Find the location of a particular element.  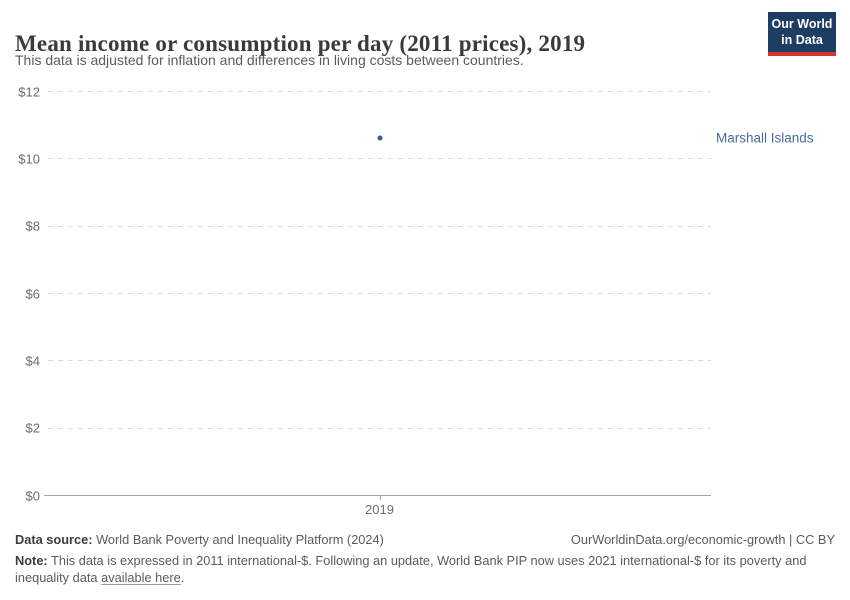

data-point-marshall-islands is located at coordinates (379, 138).